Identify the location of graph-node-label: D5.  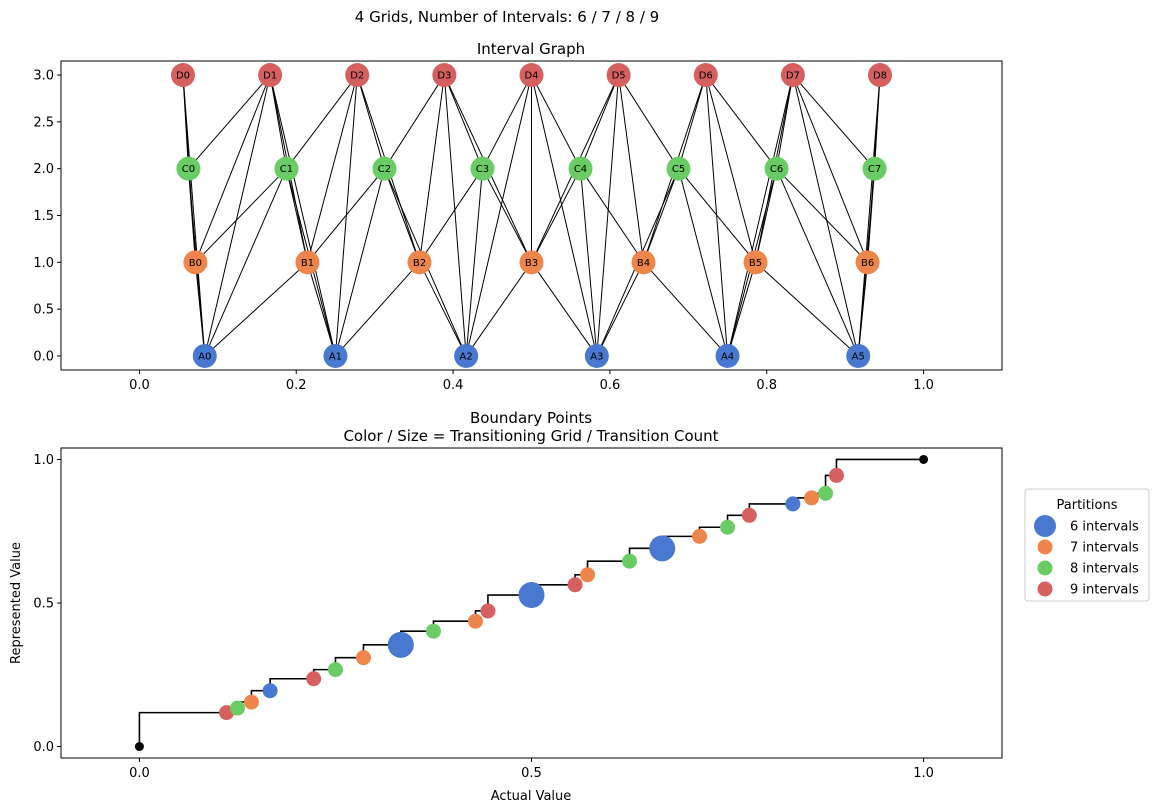
(619, 76).